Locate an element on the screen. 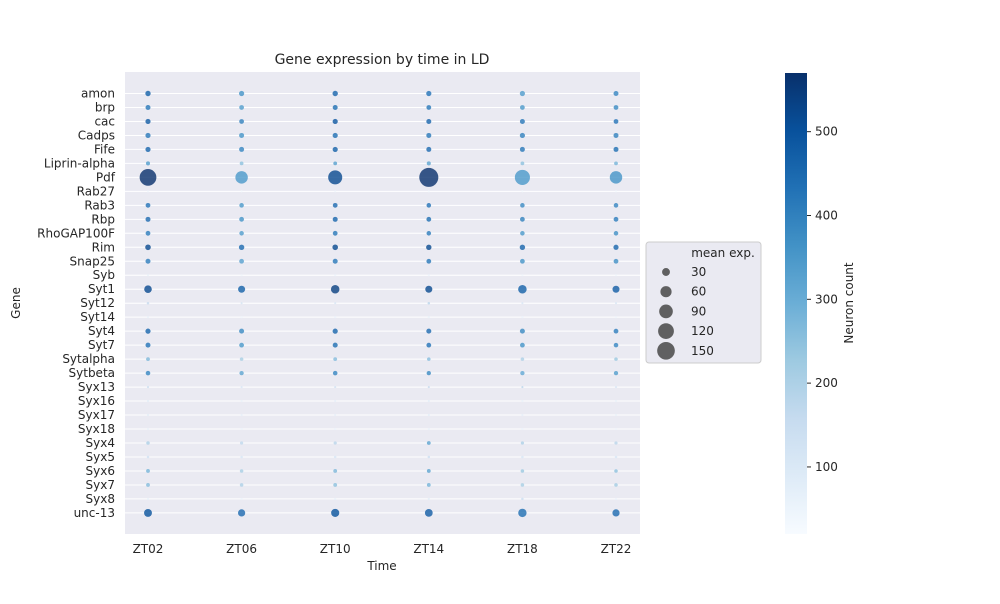 The image size is (1000, 604). colorbar-tick-label: 200 is located at coordinates (826, 383).